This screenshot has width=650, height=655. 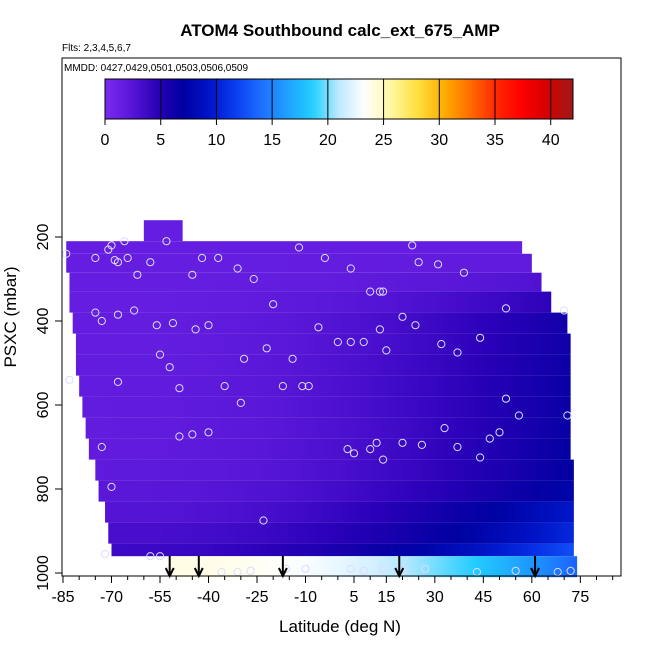 What do you see at coordinates (62, 597) in the screenshot?
I see `x-tick-label: -85` at bounding box center [62, 597].